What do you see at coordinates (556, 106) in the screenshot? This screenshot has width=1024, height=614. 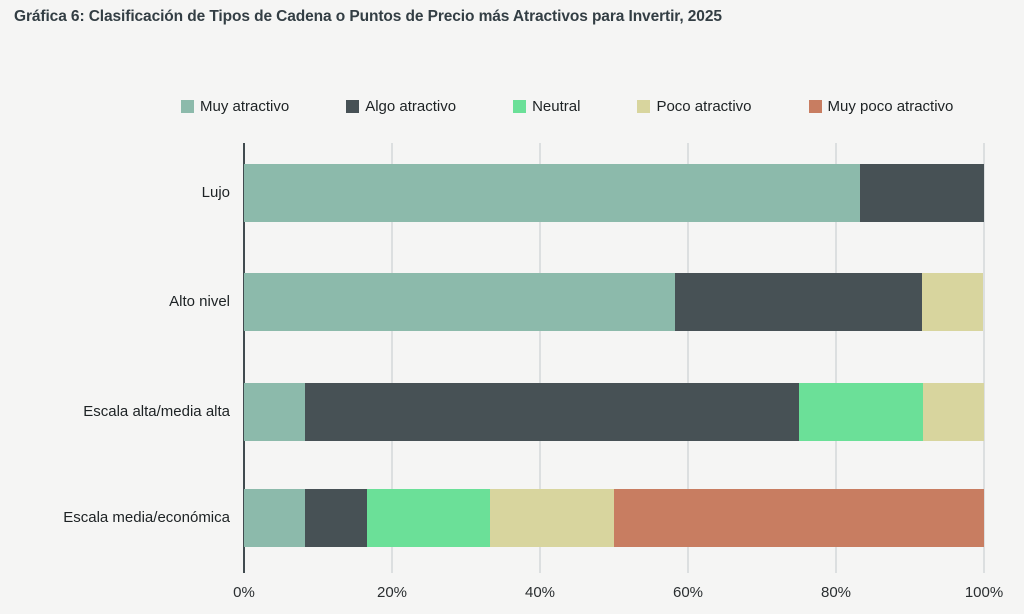 I see `legend-label: Neutral` at bounding box center [556, 106].